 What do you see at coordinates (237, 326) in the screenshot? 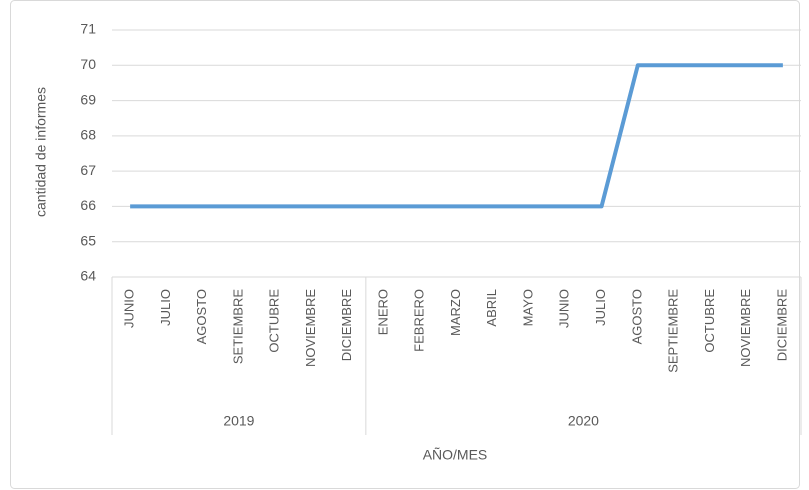
I see `x-tick-label: SETIEMBRE` at bounding box center [237, 326].